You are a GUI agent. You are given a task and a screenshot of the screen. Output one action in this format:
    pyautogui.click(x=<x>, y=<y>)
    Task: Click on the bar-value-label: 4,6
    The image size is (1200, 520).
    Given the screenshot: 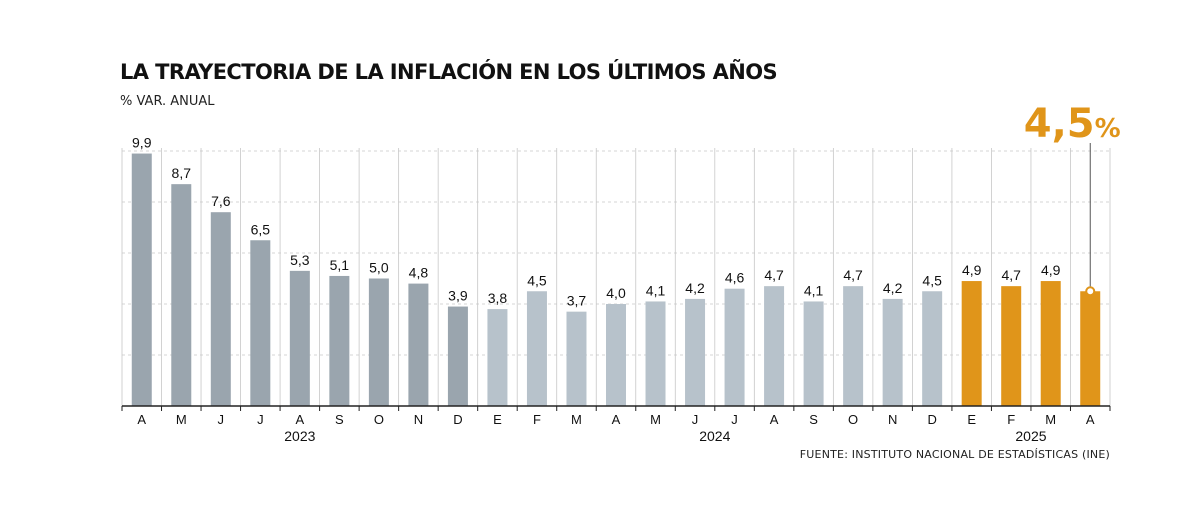 What is the action you would take?
    pyautogui.click(x=735, y=278)
    